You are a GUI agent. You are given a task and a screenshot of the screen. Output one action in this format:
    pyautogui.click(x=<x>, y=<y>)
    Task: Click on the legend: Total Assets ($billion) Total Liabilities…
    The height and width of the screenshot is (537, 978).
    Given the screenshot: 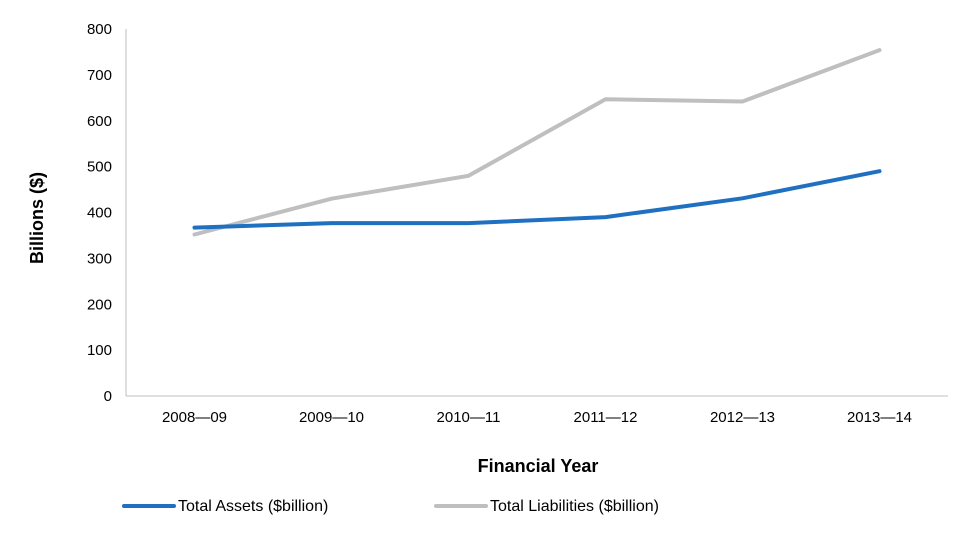 What is the action you would take?
    pyautogui.click(x=390, y=506)
    